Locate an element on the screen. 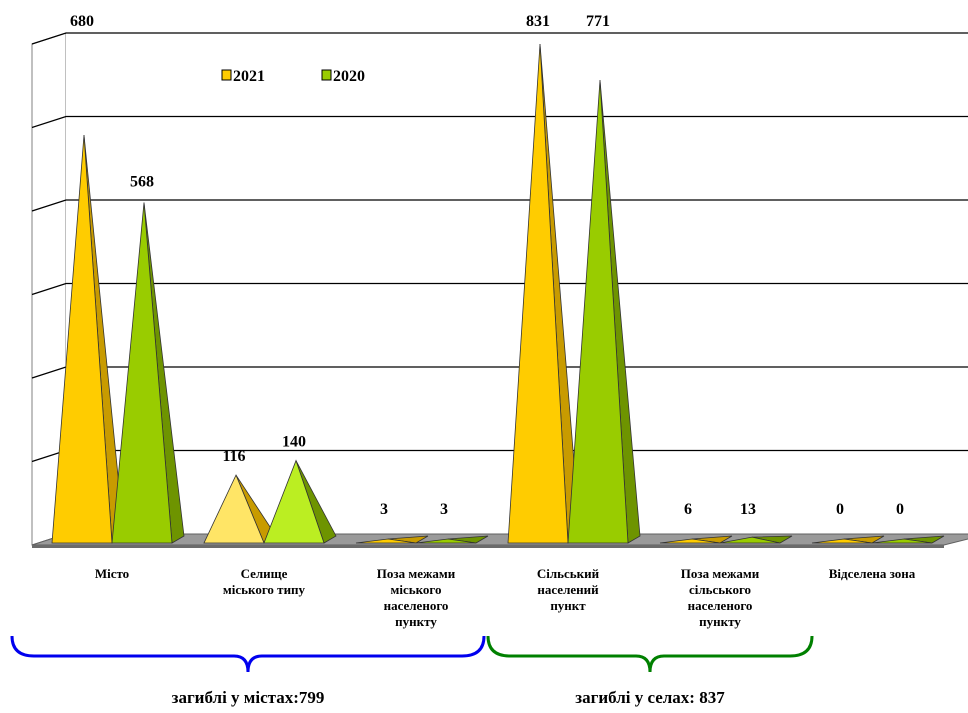 The height and width of the screenshot is (713, 968). category-label-1: Селище міського типу is located at coordinates (264, 581).